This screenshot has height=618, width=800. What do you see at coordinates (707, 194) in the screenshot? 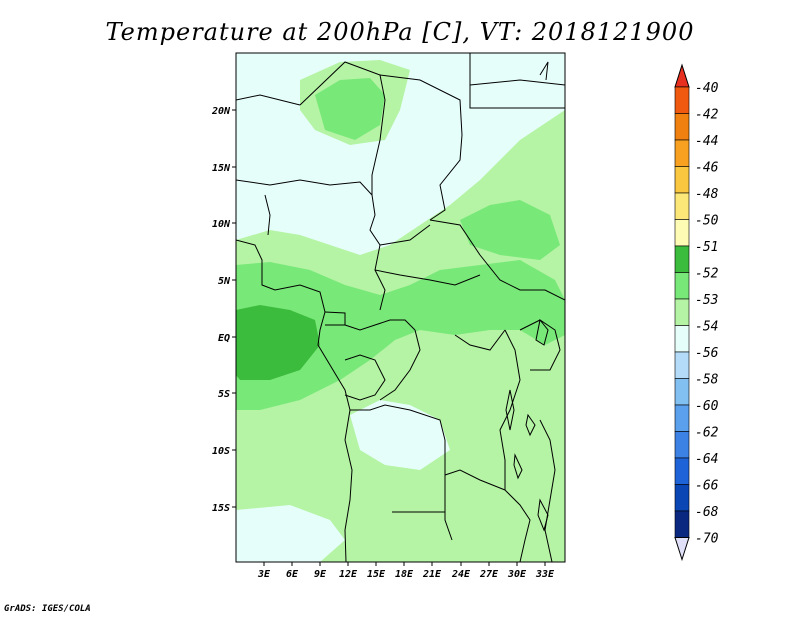
I see `colorbar-label: -48` at bounding box center [707, 194].